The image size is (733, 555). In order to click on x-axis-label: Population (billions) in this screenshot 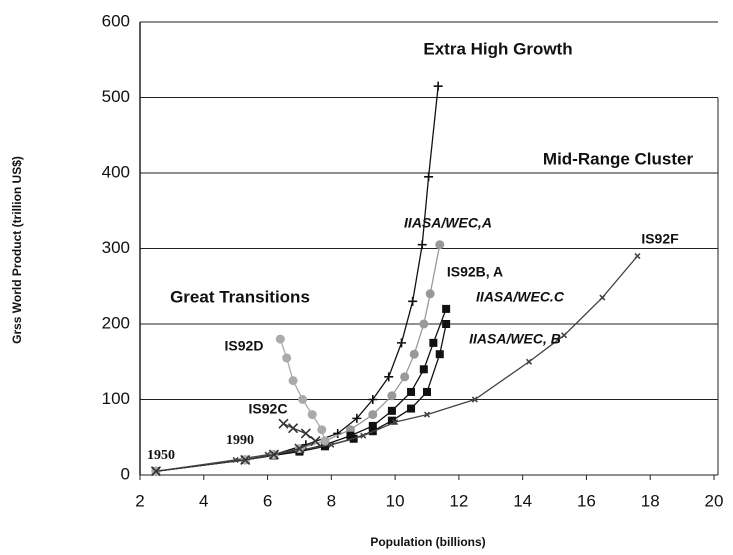, I will do `click(427, 542)`.